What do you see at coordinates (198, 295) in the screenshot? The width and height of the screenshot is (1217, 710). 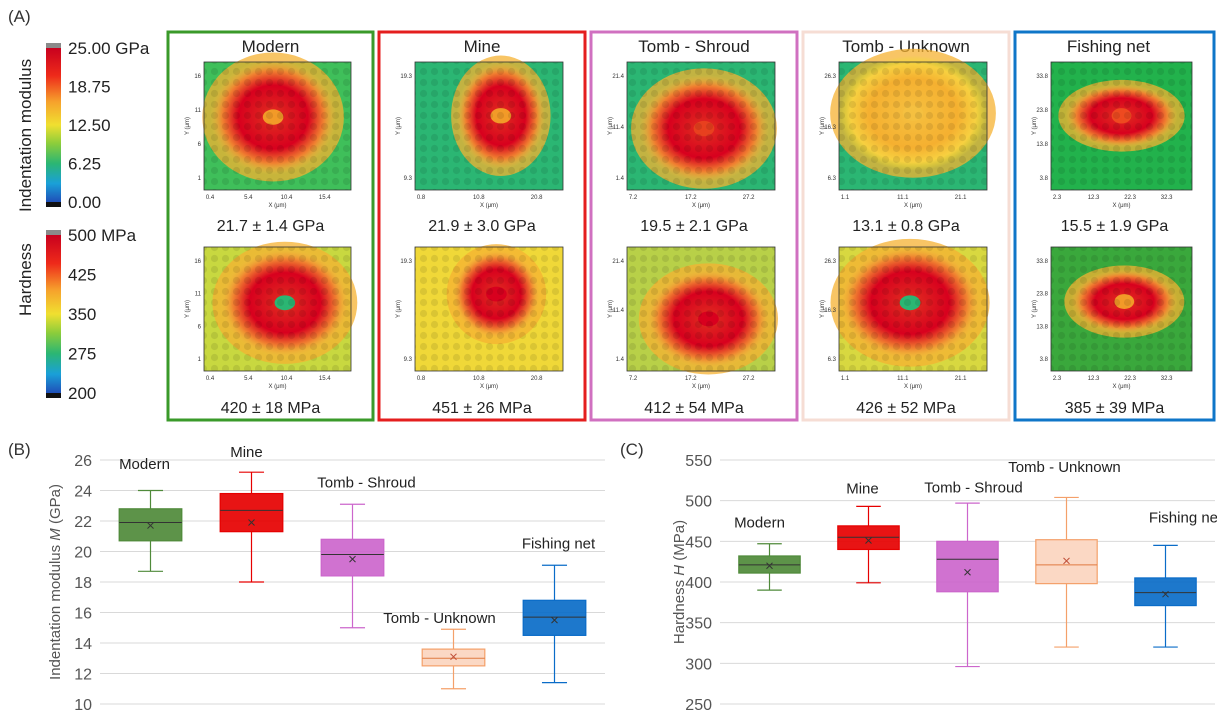 I see `hardness-map-y-tick: 11` at bounding box center [198, 295].